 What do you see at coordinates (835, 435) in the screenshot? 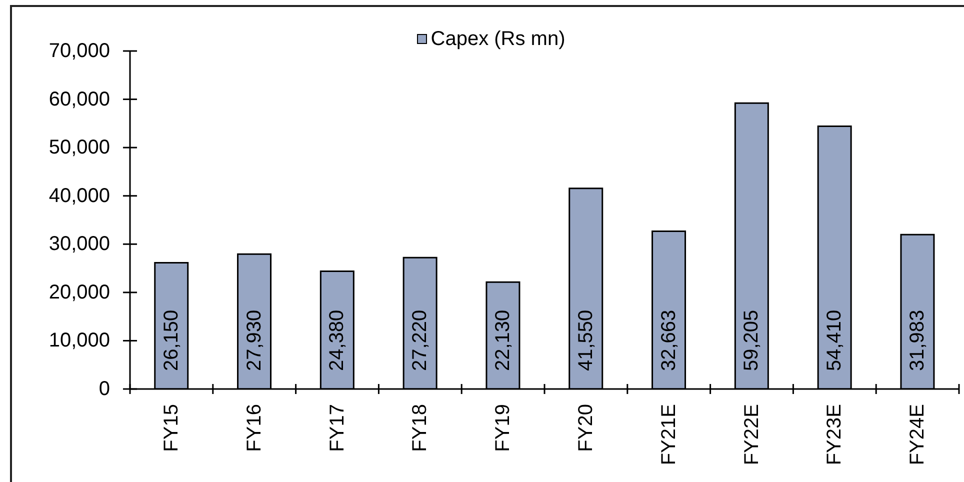
I see `x-tick-label: FY23E` at bounding box center [835, 435].